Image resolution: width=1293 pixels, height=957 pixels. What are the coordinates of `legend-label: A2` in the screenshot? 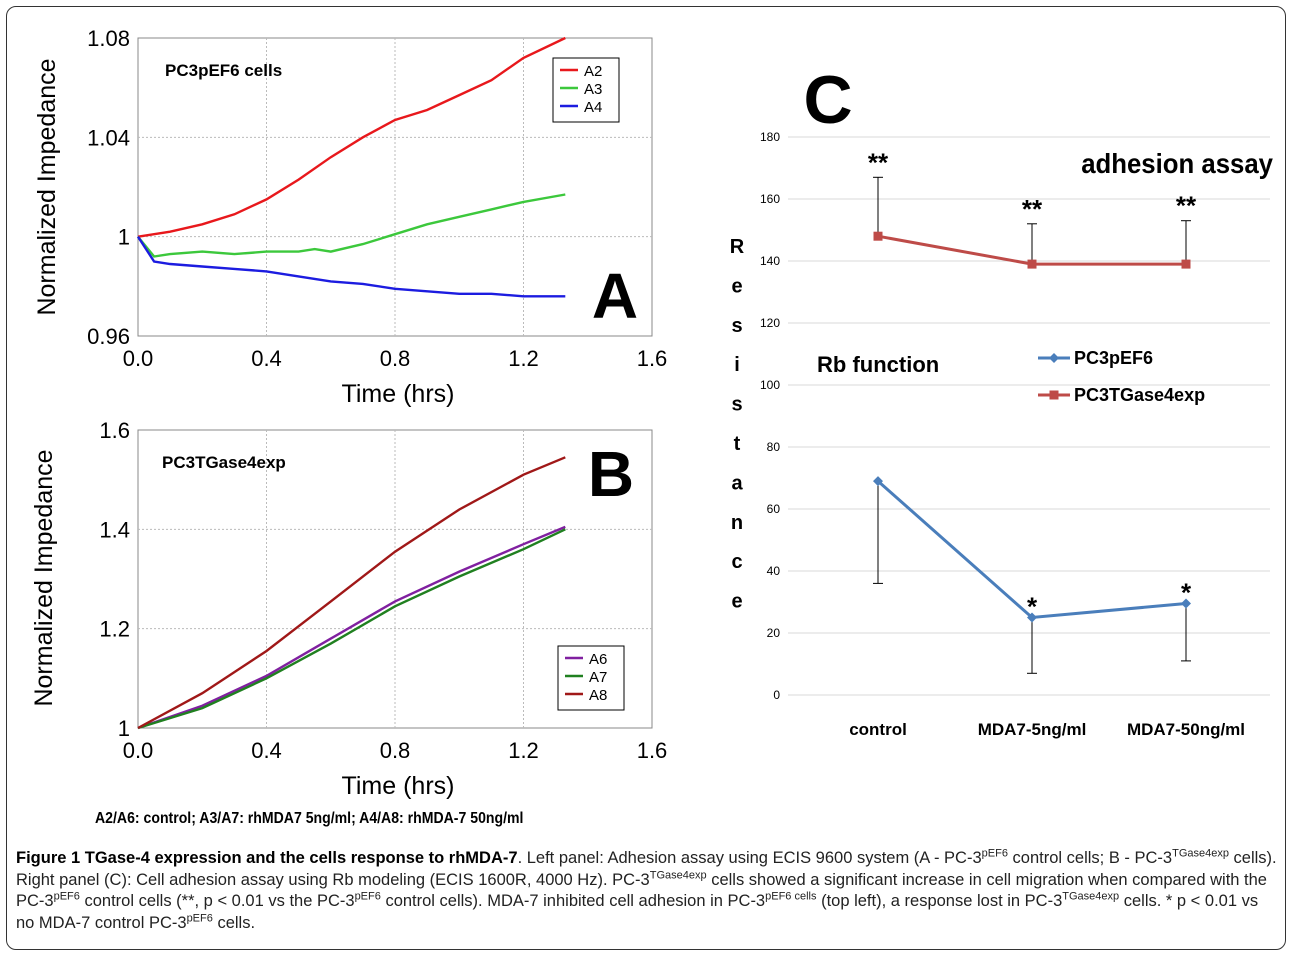 It's located at (593, 71).